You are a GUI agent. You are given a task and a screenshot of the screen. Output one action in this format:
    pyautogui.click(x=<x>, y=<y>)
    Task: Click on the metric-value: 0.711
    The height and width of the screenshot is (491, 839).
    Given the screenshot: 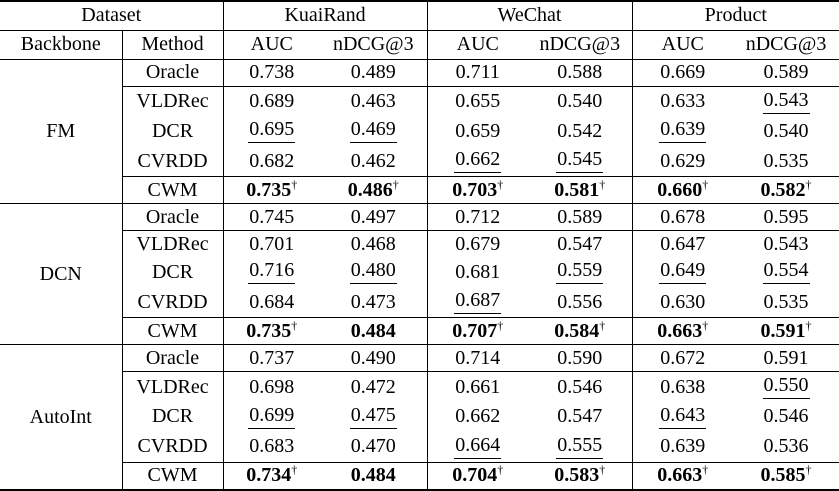 What is the action you would take?
    pyautogui.click(x=477, y=72)
    